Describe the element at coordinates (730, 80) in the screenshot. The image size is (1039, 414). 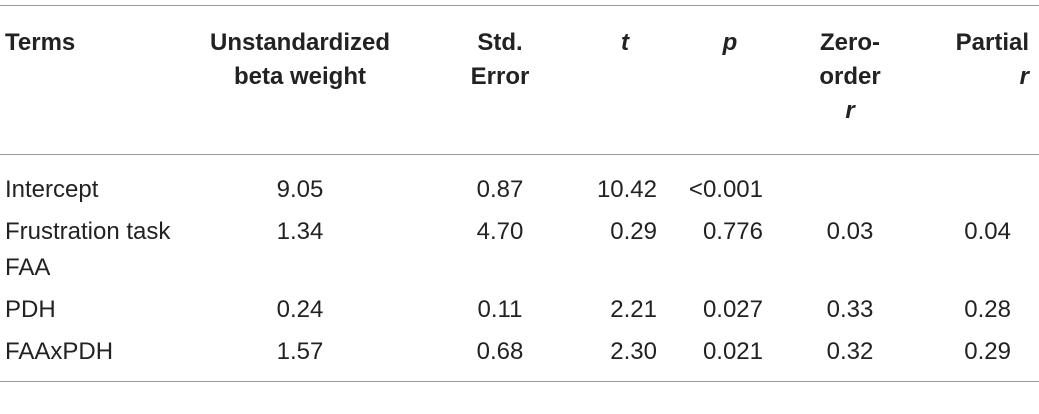
I see `header-cell: p` at that location.